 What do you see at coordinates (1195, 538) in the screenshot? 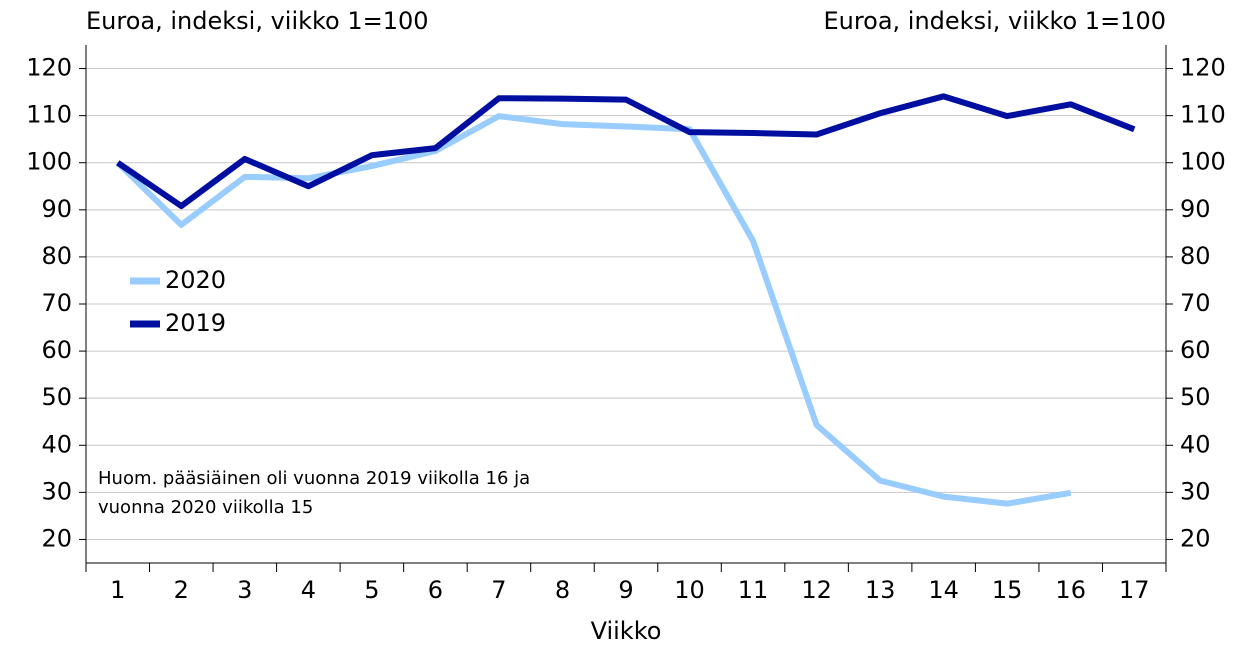
I see `y2-tick-label: 20` at bounding box center [1195, 538].